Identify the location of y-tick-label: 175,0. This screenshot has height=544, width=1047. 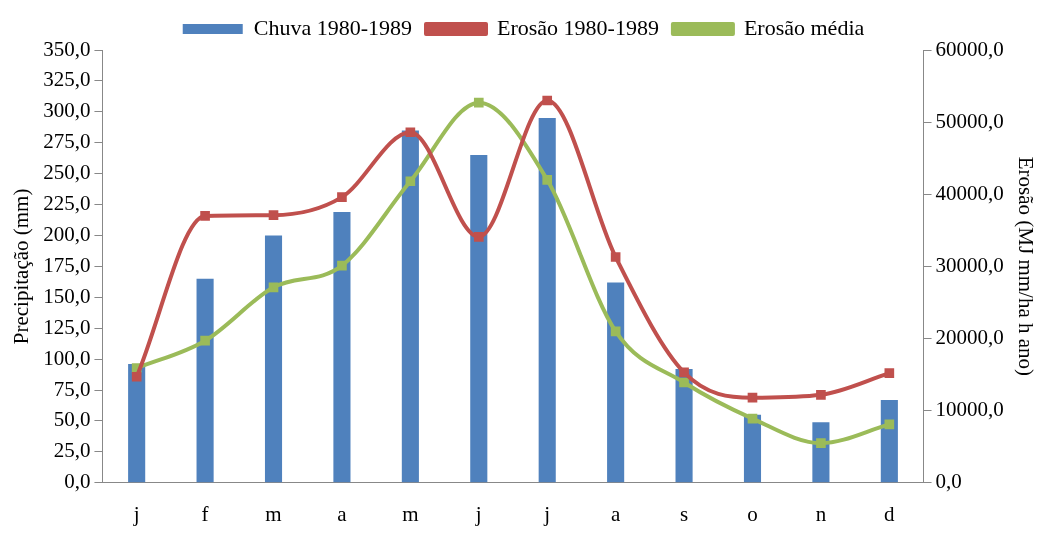
(67, 264).